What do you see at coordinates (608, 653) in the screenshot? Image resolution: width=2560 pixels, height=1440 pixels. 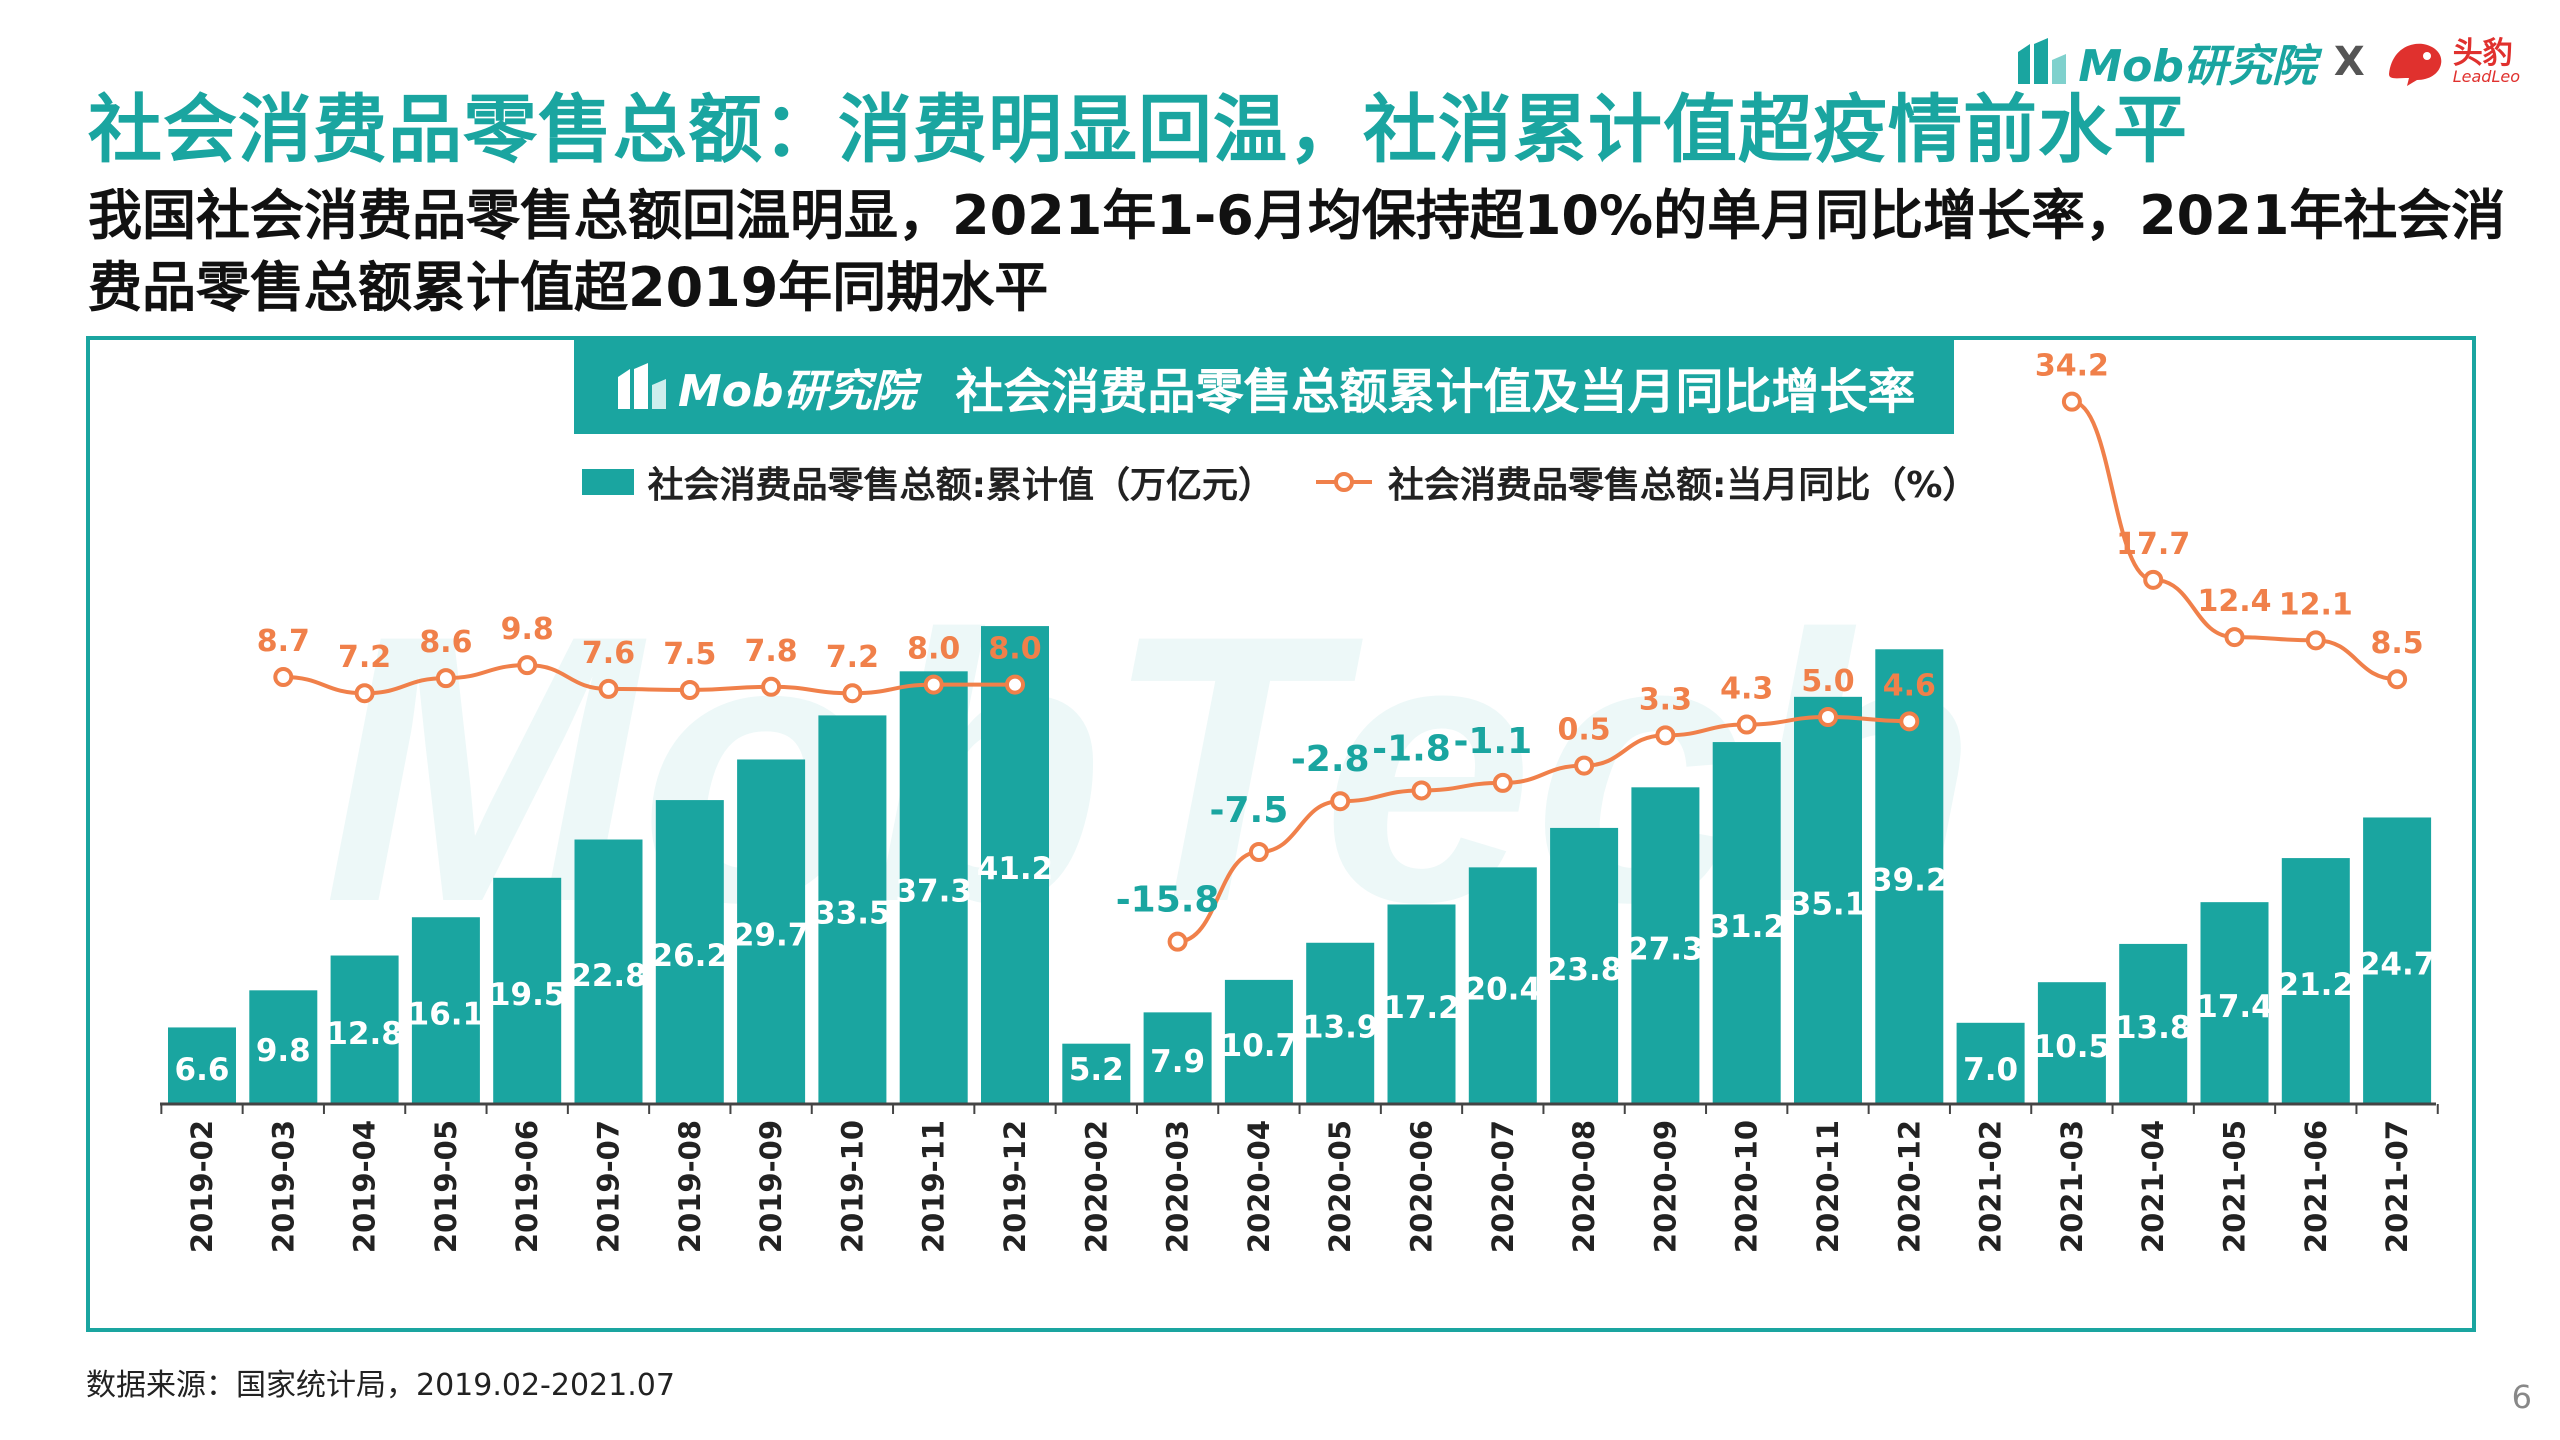 I see `line-label-2019-07: 7.6` at bounding box center [608, 653].